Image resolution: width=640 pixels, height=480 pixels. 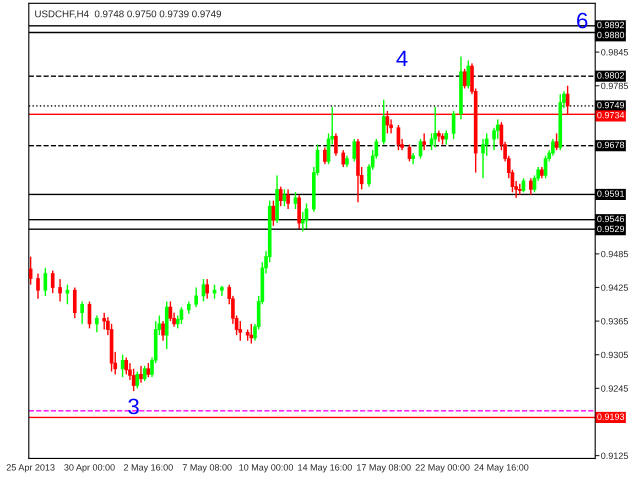 I want to click on ref-line-label: 0.9678, so click(x=610, y=145).